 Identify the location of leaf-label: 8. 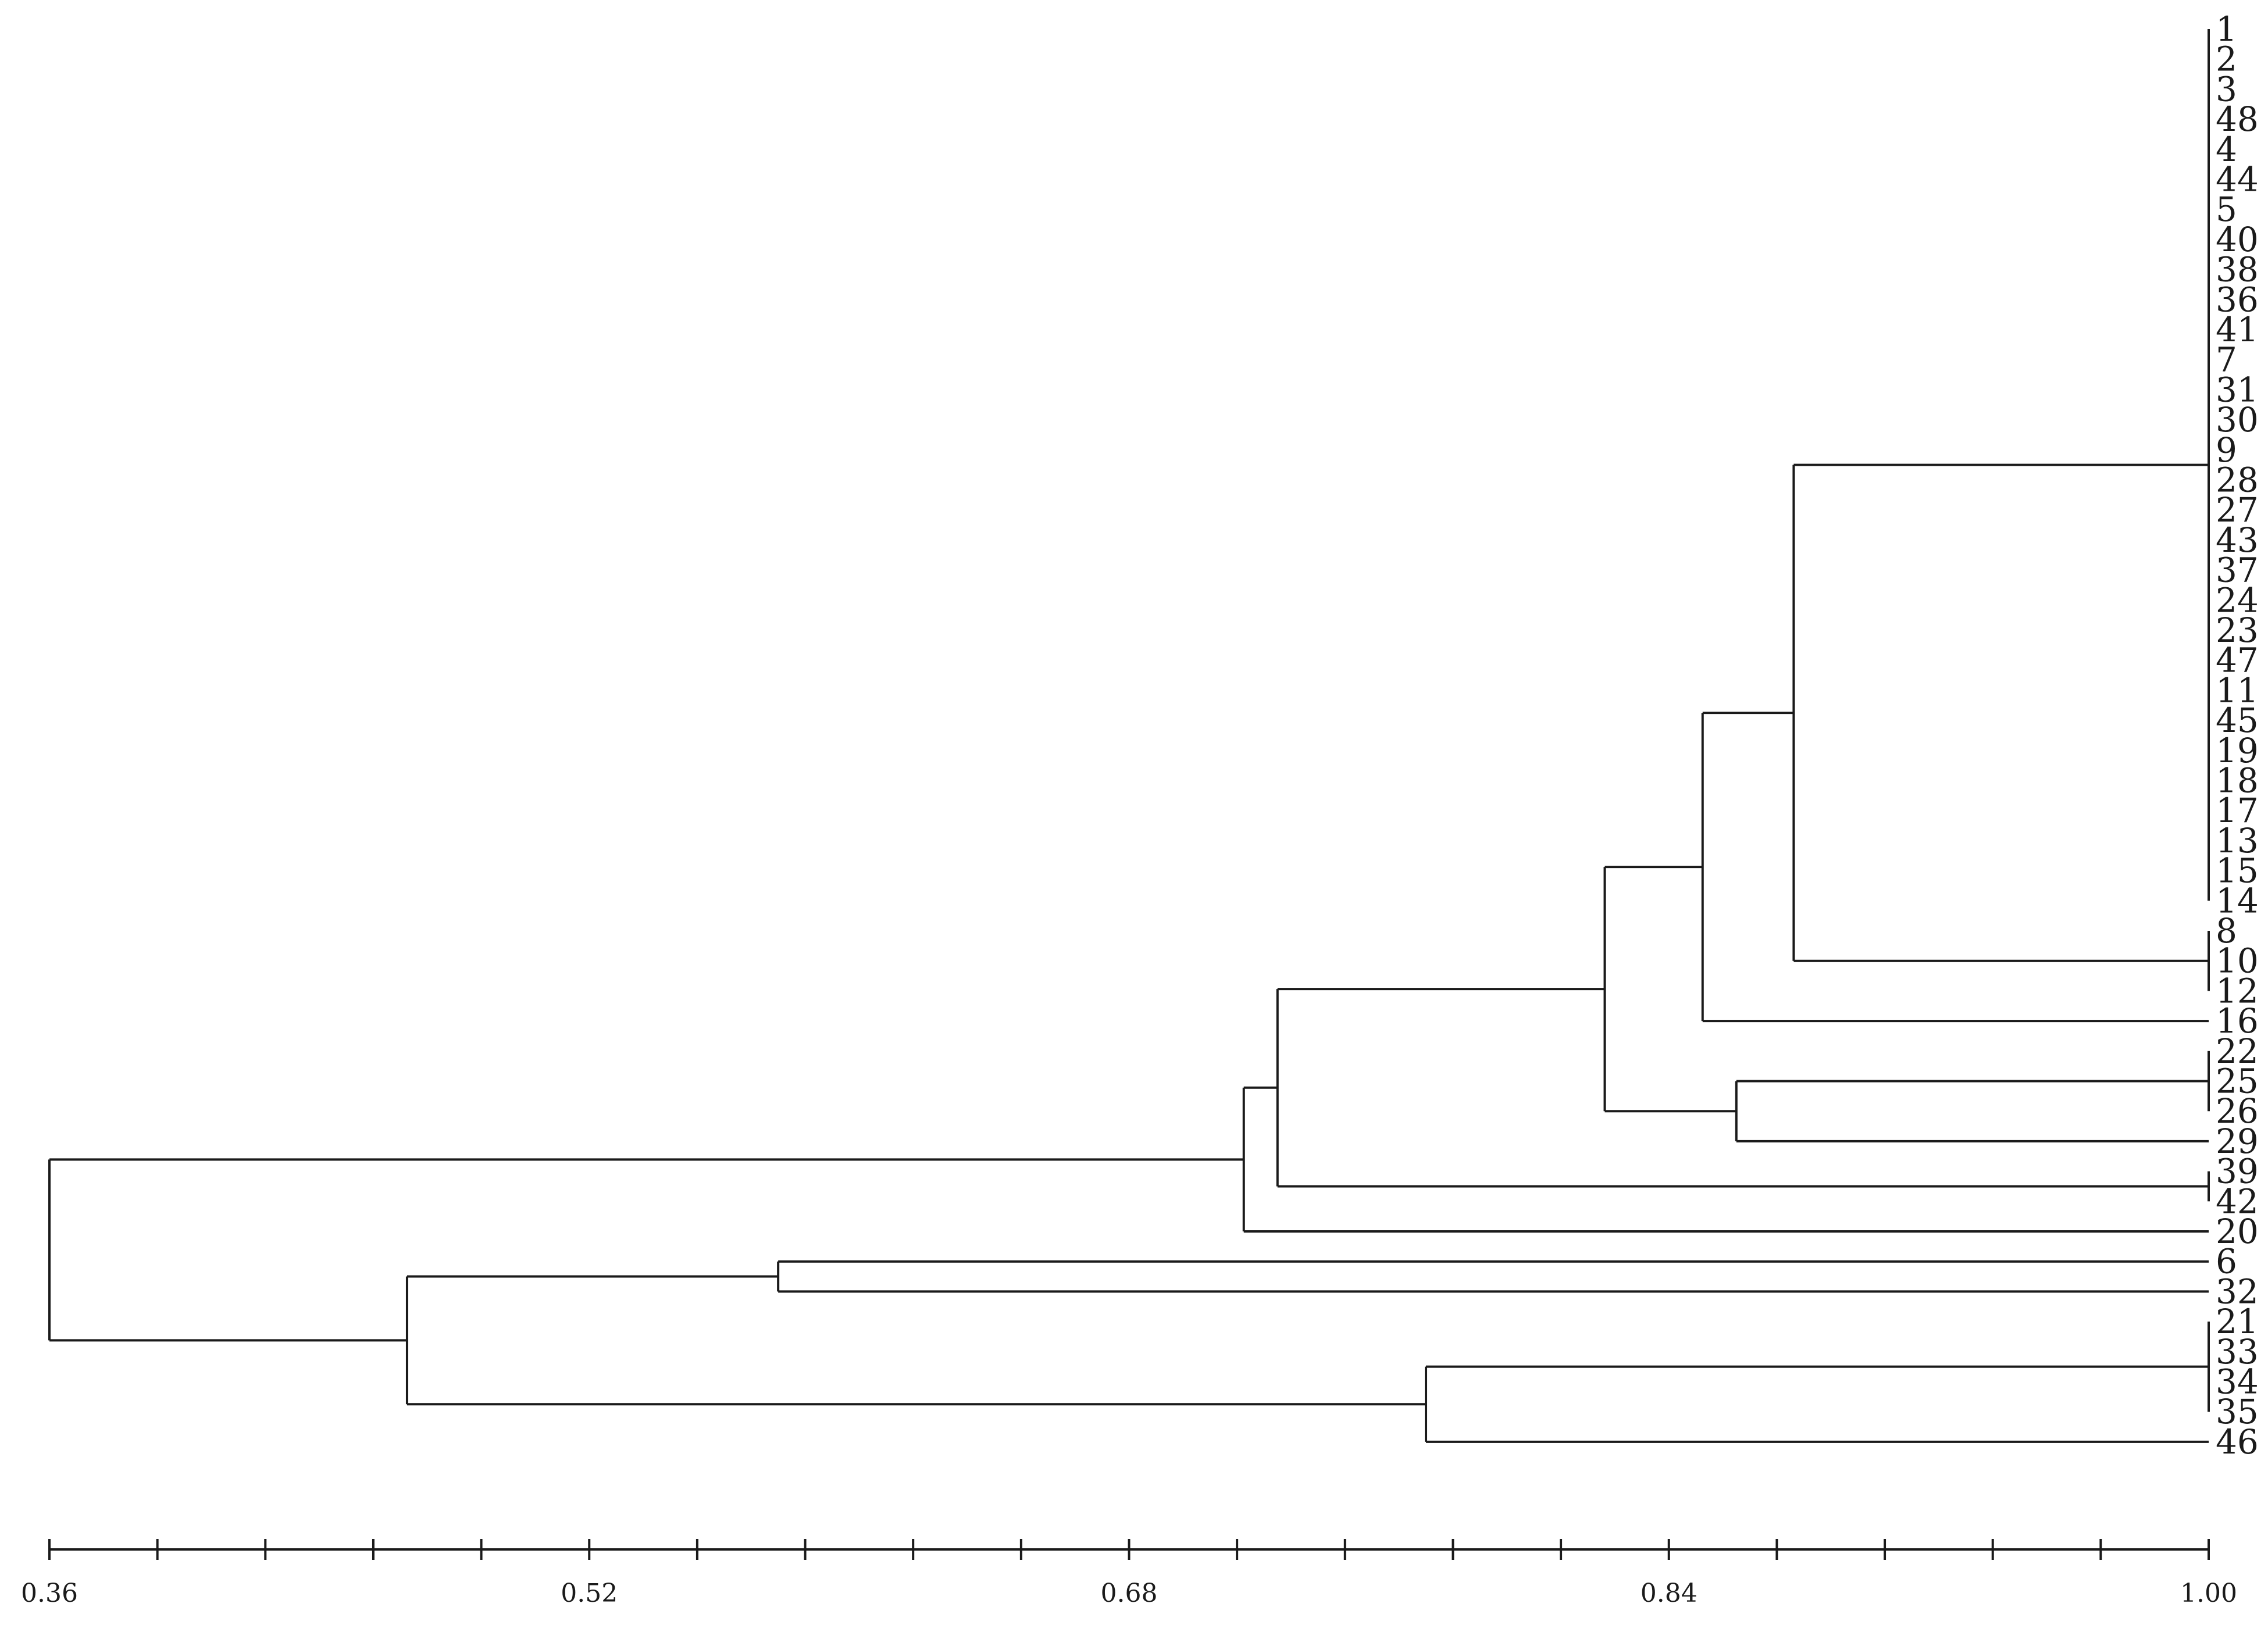
(2226, 931).